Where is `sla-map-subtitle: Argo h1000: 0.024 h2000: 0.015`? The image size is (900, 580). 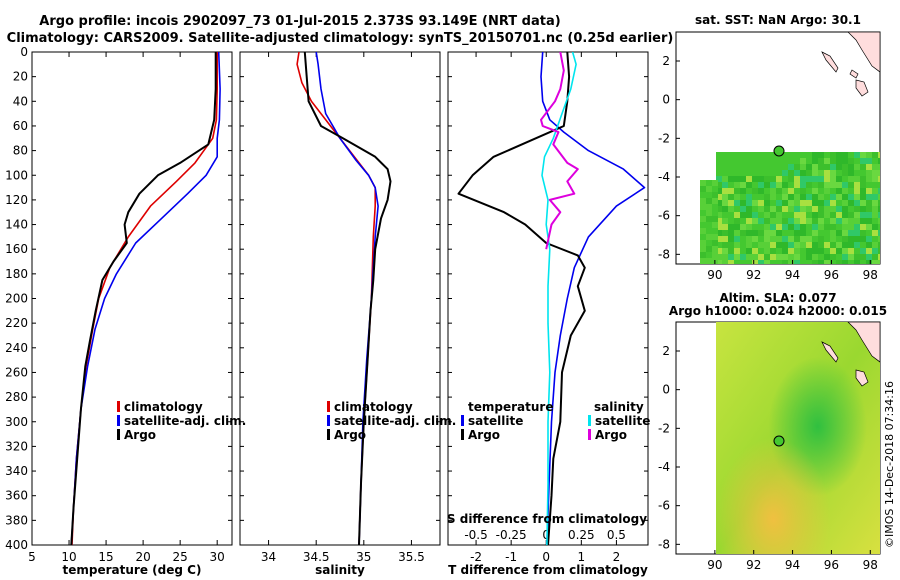 sla-map-subtitle: Argo h1000: 0.024 h2000: 0.015 is located at coordinates (778, 311).